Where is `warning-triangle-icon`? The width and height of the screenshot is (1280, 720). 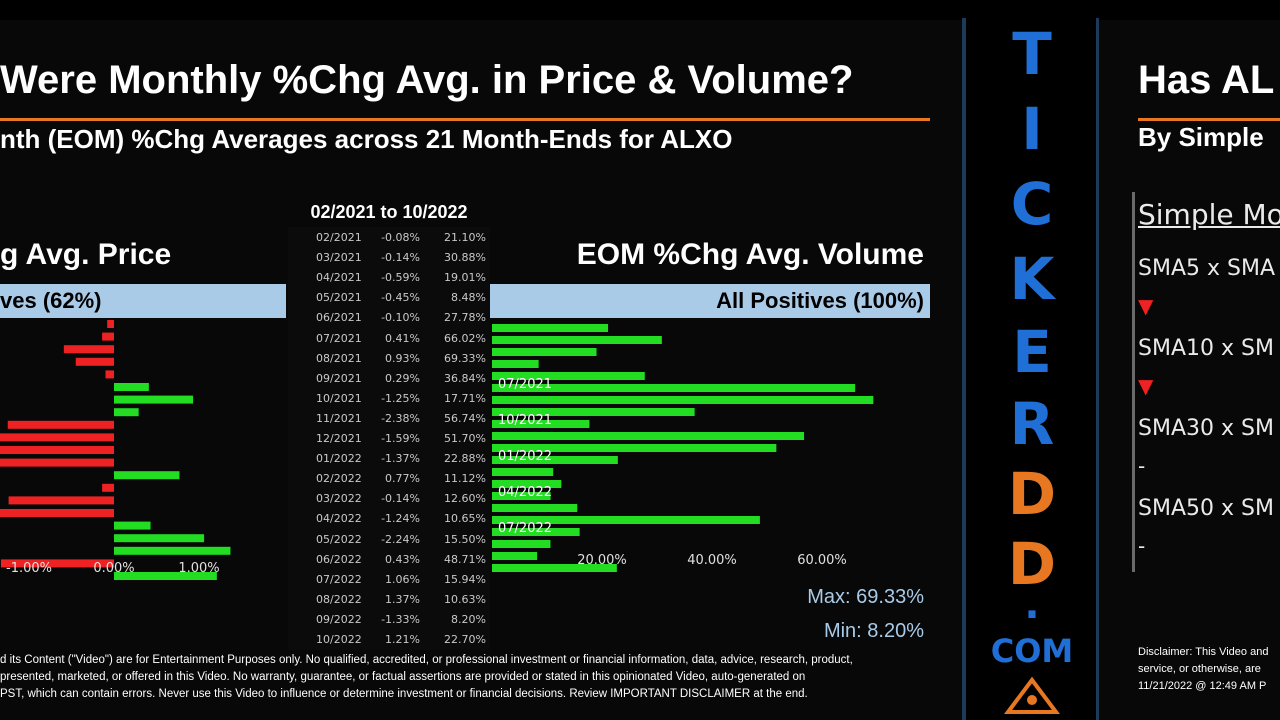
warning-triangle-icon is located at coordinates (1032, 695).